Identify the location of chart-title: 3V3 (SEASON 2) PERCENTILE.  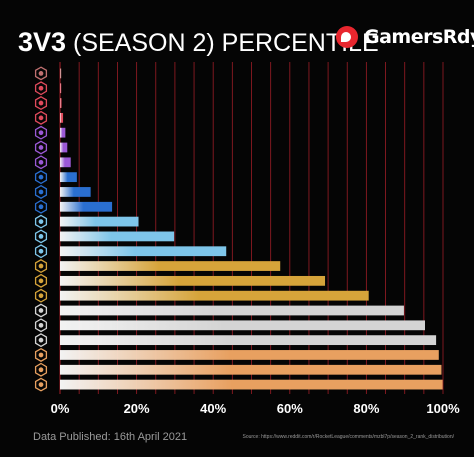
(198, 42).